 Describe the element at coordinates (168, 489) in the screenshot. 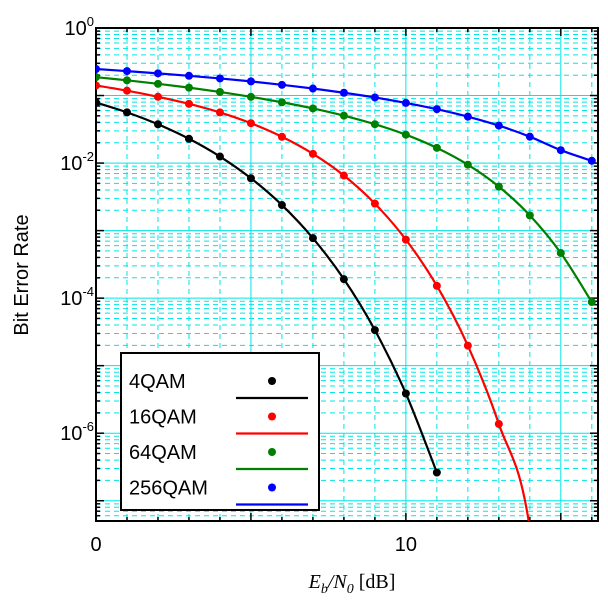

I see `legend-label-256qam: 256QAM` at that location.